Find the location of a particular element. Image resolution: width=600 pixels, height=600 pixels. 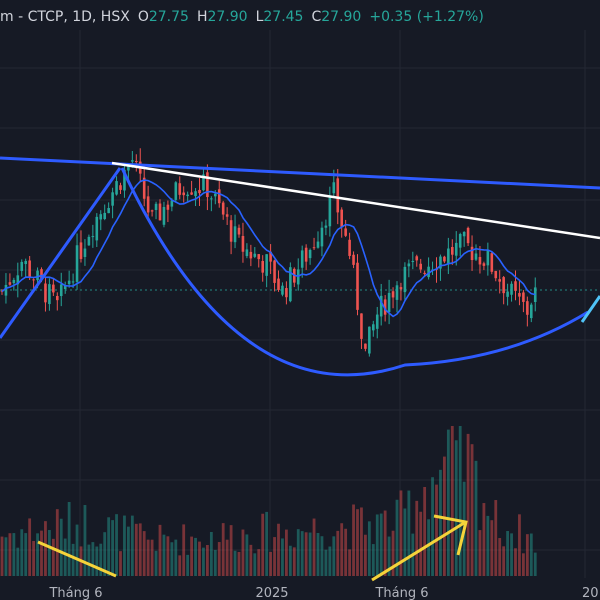

yellow-arrowhead is located at coordinates (450, 535).